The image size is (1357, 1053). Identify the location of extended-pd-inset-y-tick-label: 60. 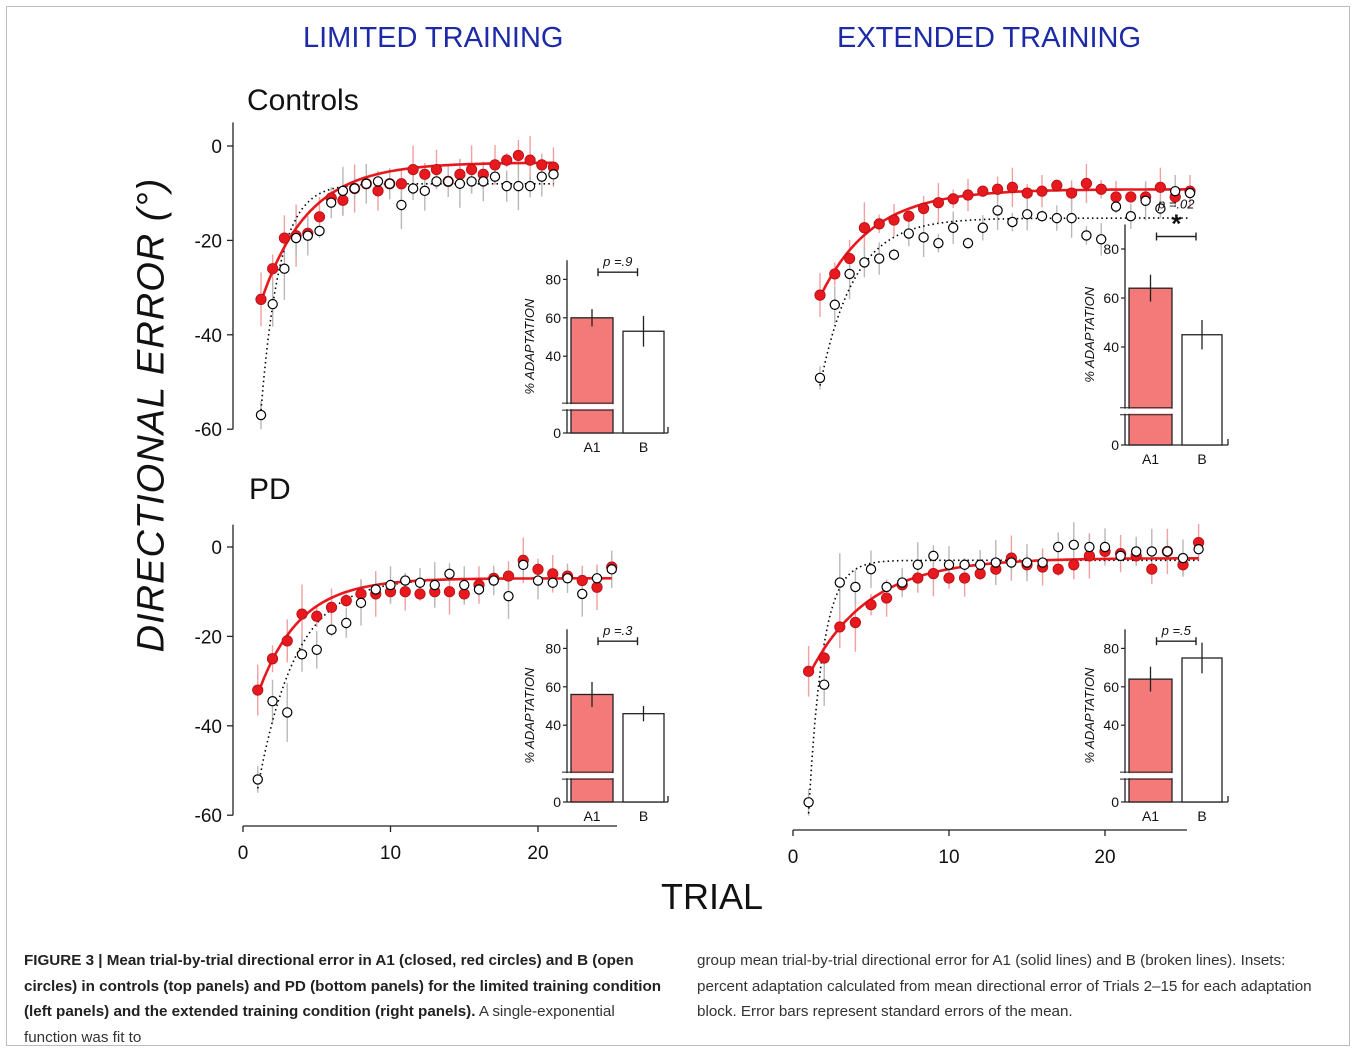
(1111, 687).